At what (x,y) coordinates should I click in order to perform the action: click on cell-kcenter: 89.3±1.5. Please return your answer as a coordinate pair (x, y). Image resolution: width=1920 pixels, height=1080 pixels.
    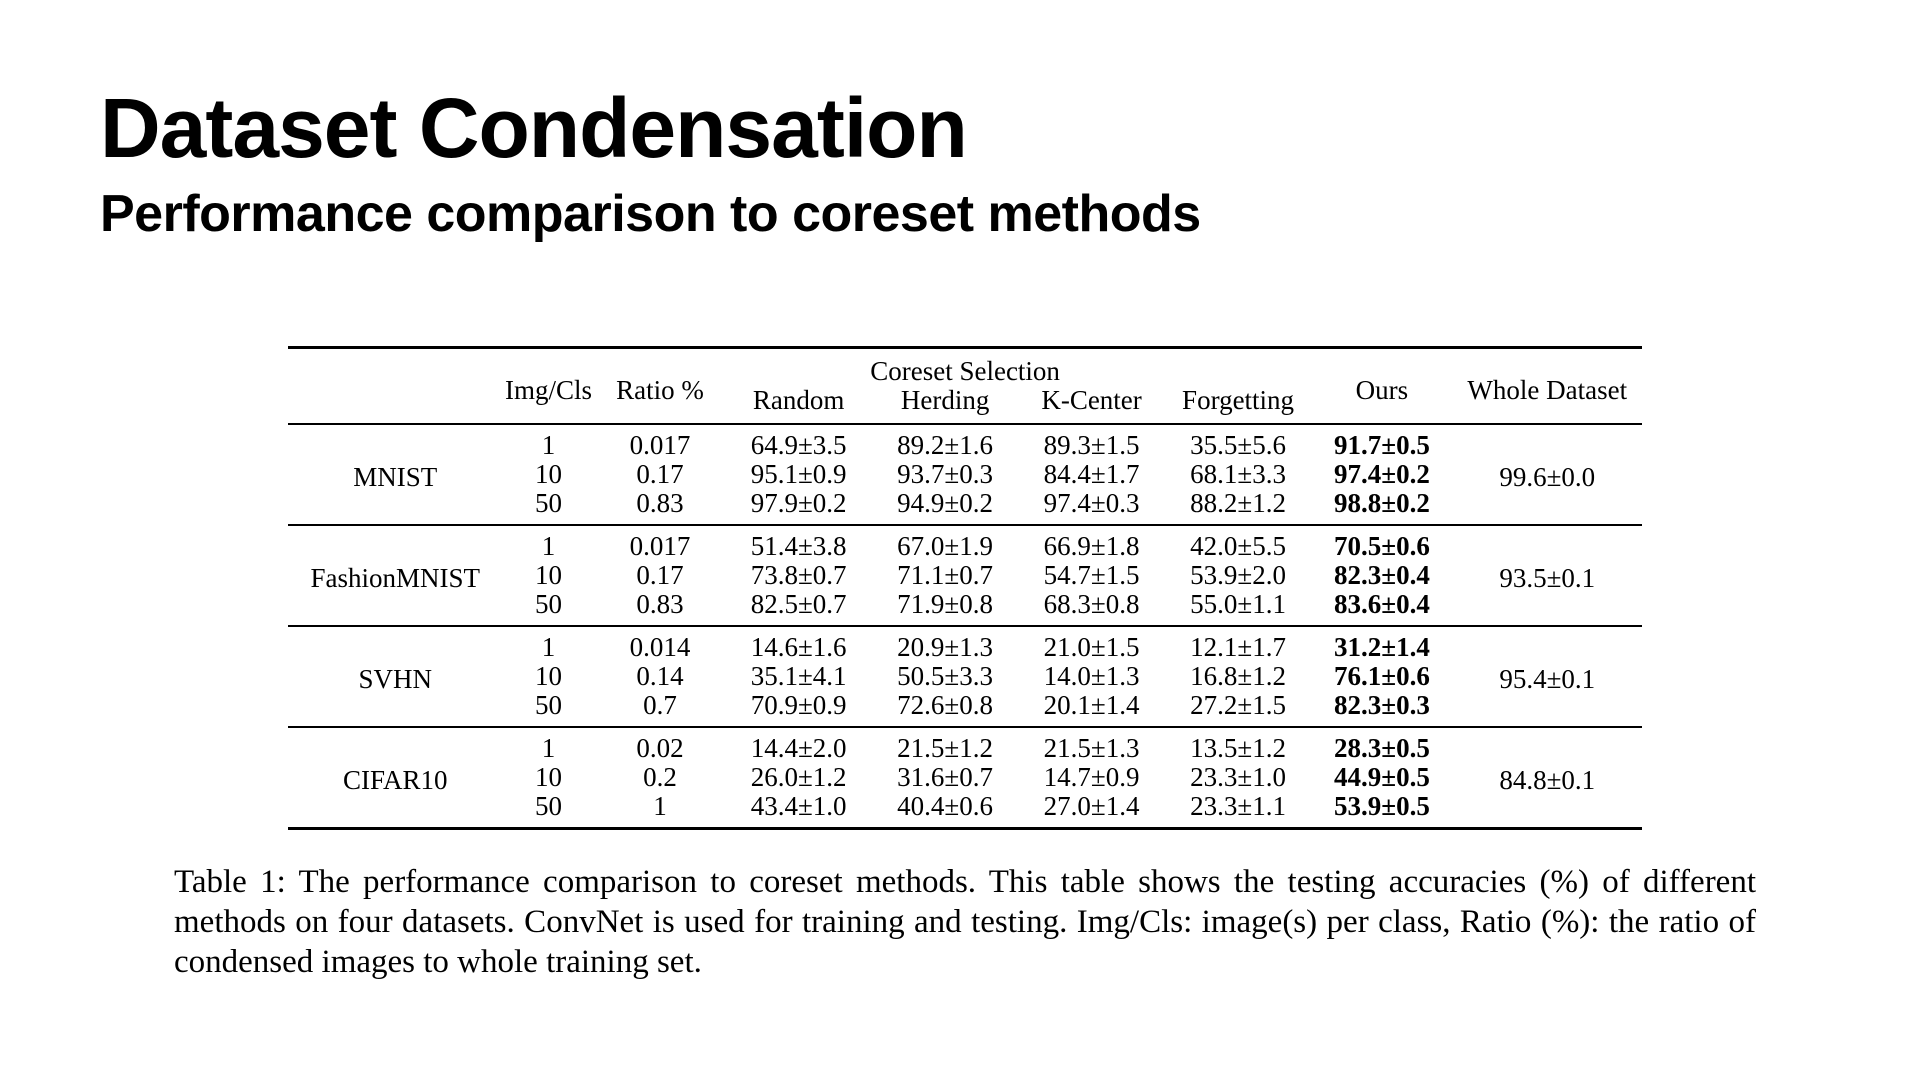
    Looking at the image, I should click on (1091, 445).